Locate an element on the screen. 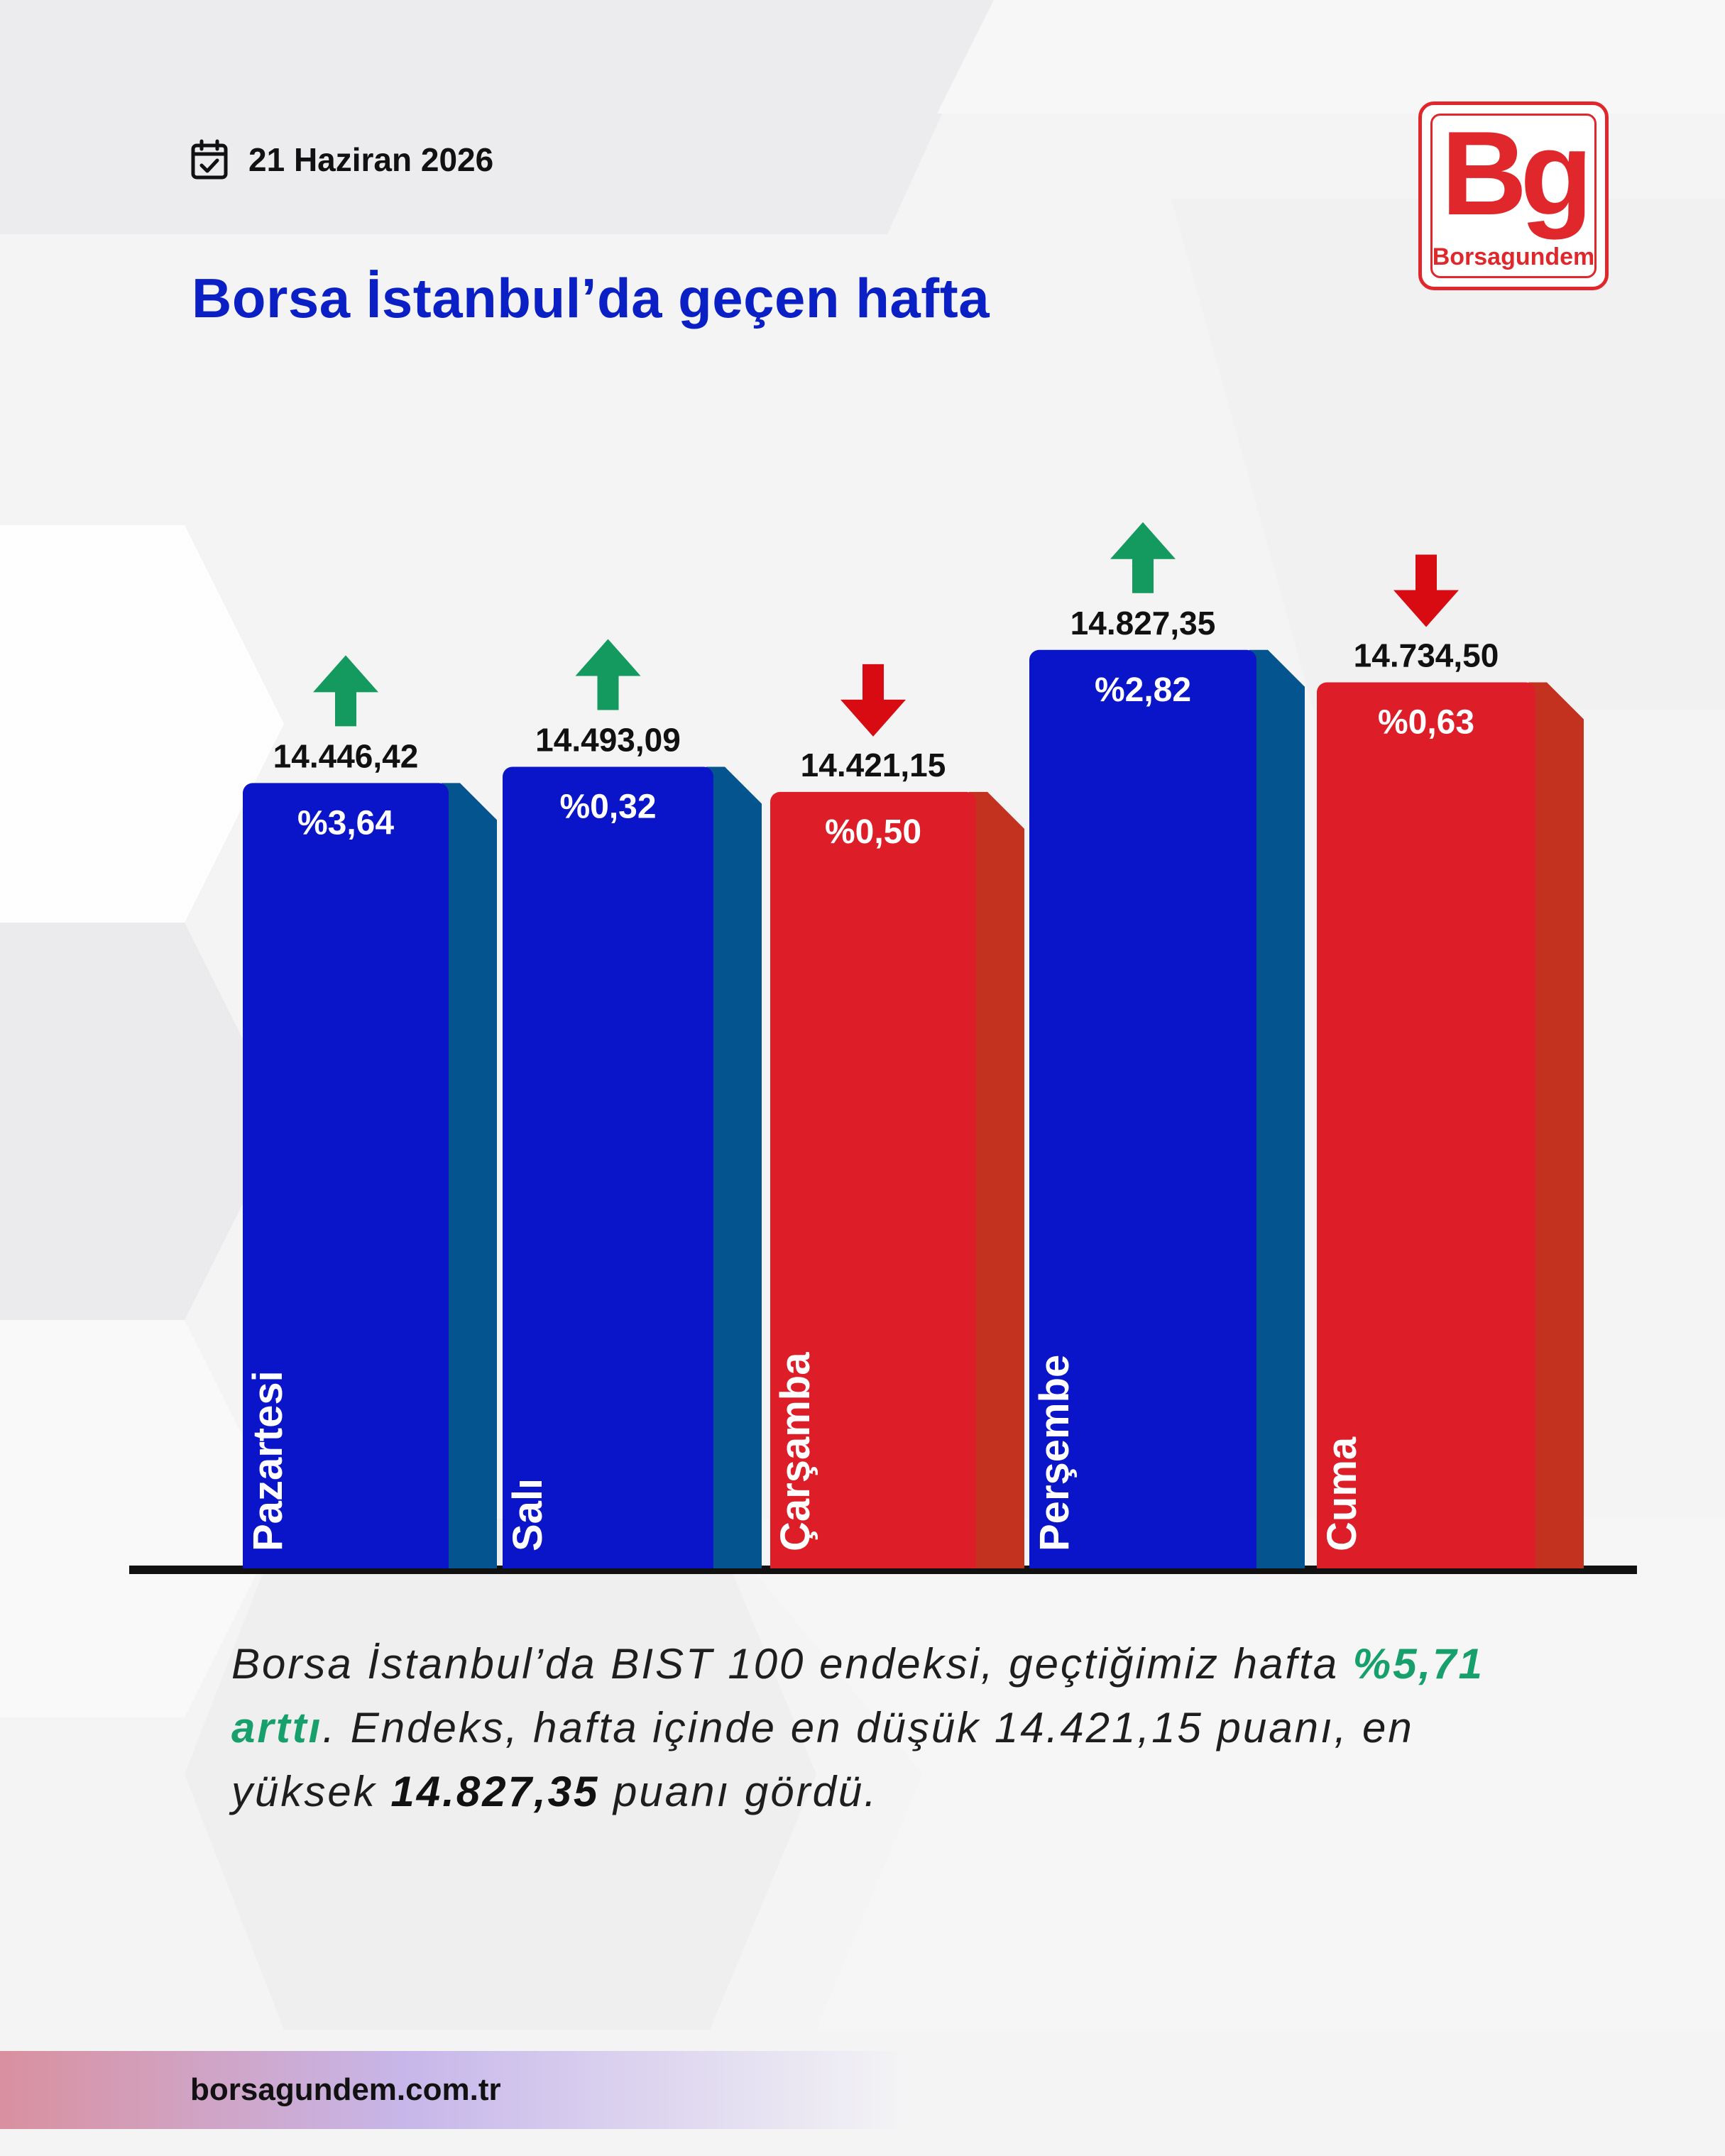  description-text-3: puanı gördü. is located at coordinates (739, 1792).